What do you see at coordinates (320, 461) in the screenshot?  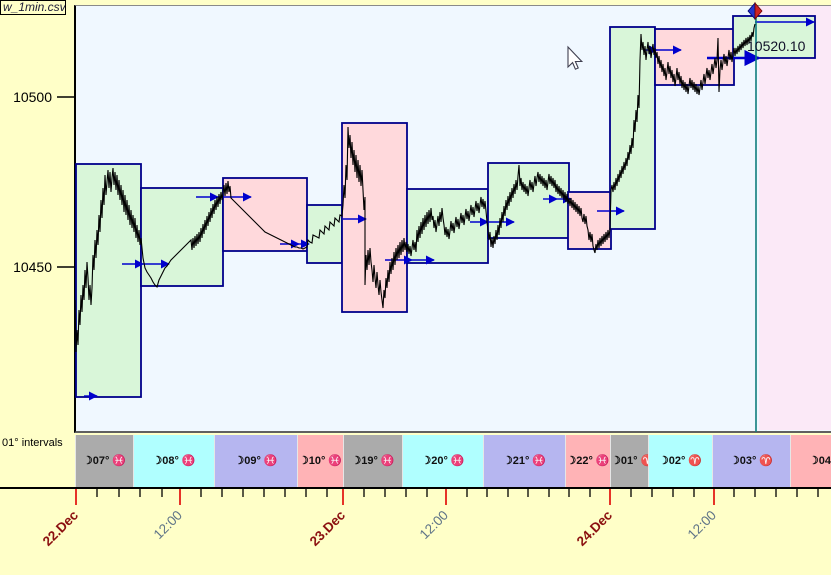 I see `band-cell: ☽10° ♓` at bounding box center [320, 461].